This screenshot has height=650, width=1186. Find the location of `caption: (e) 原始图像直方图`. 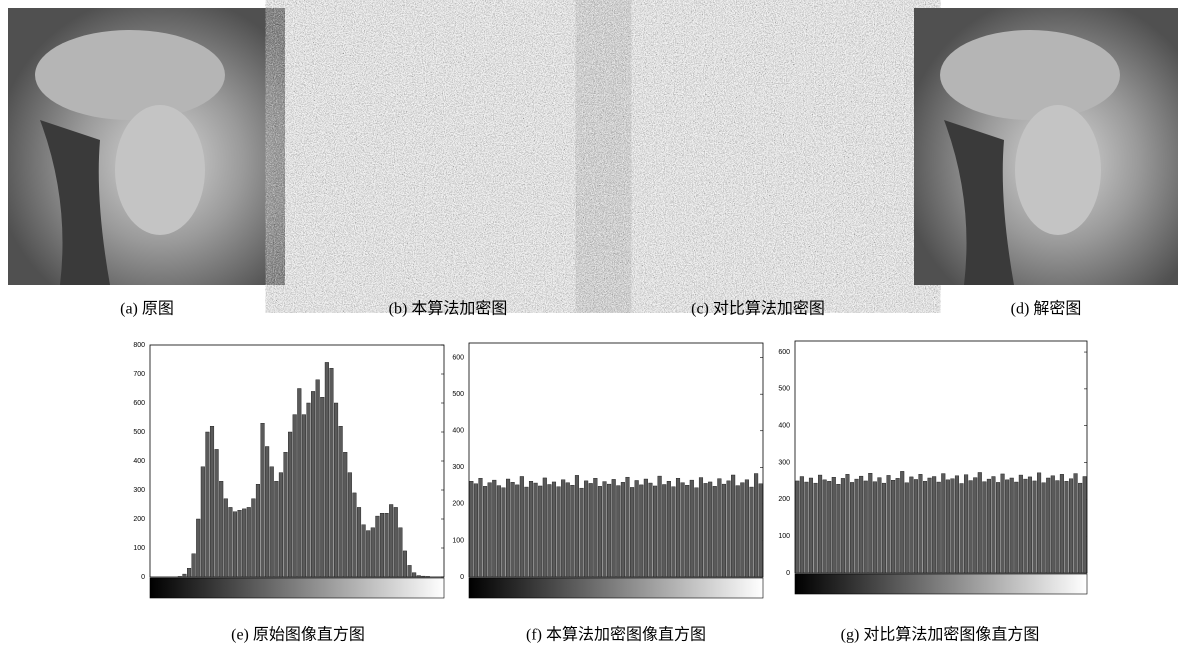

caption: (e) 原始图像直方图 is located at coordinates (298, 635).